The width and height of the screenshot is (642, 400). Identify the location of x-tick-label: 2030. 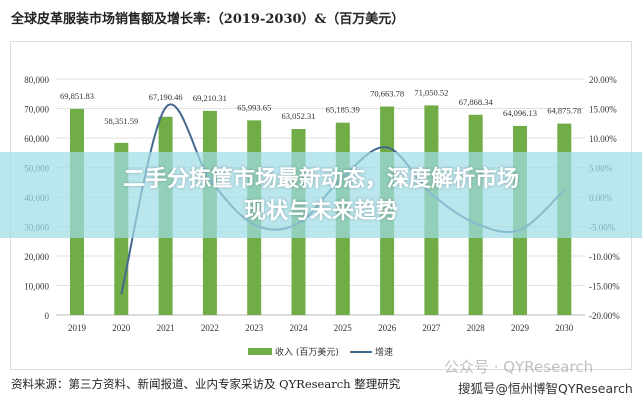
(564, 328).